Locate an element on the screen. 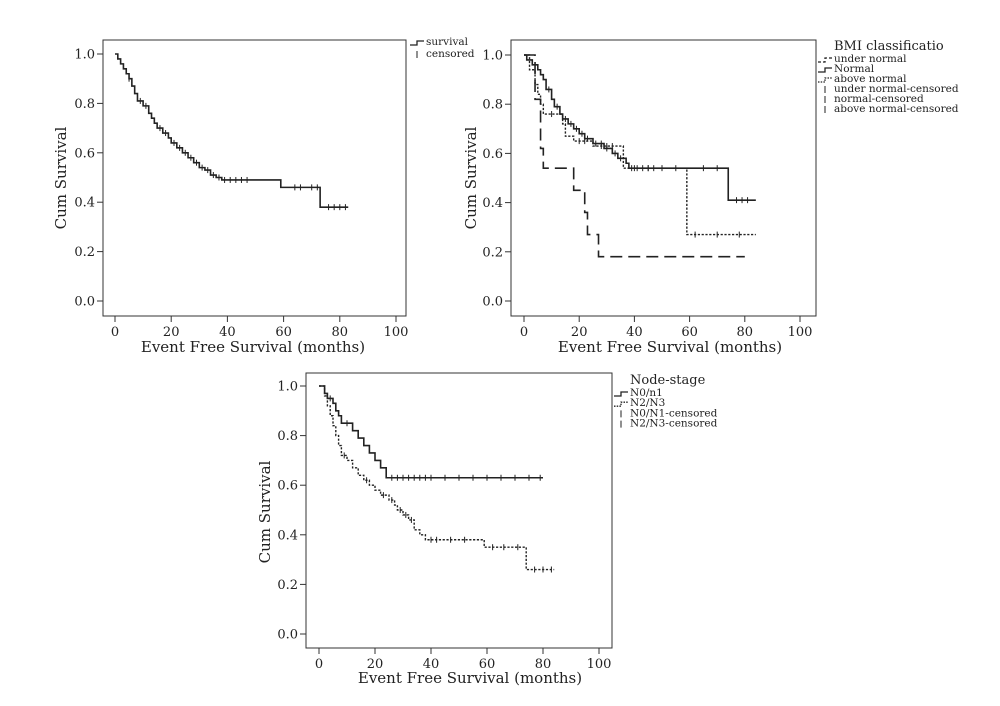 The height and width of the screenshot is (706, 1000). legend-label: N2/N3-censored is located at coordinates (674, 424).